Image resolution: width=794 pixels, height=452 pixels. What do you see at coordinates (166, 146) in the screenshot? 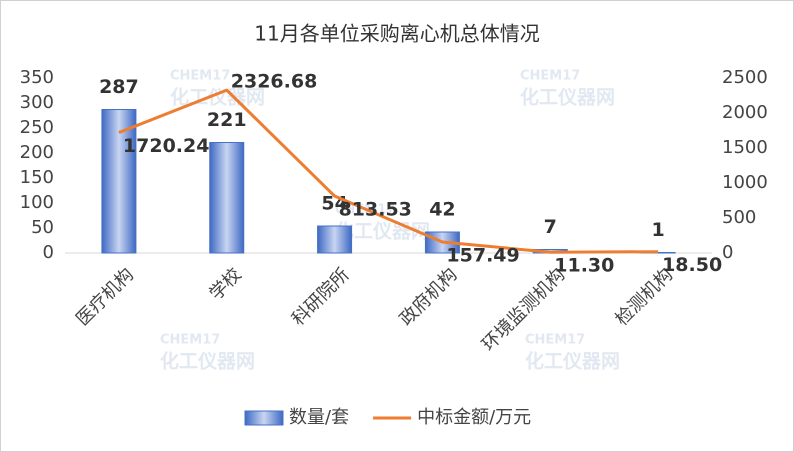
I see `line-value-label: 1720.24` at bounding box center [166, 146].